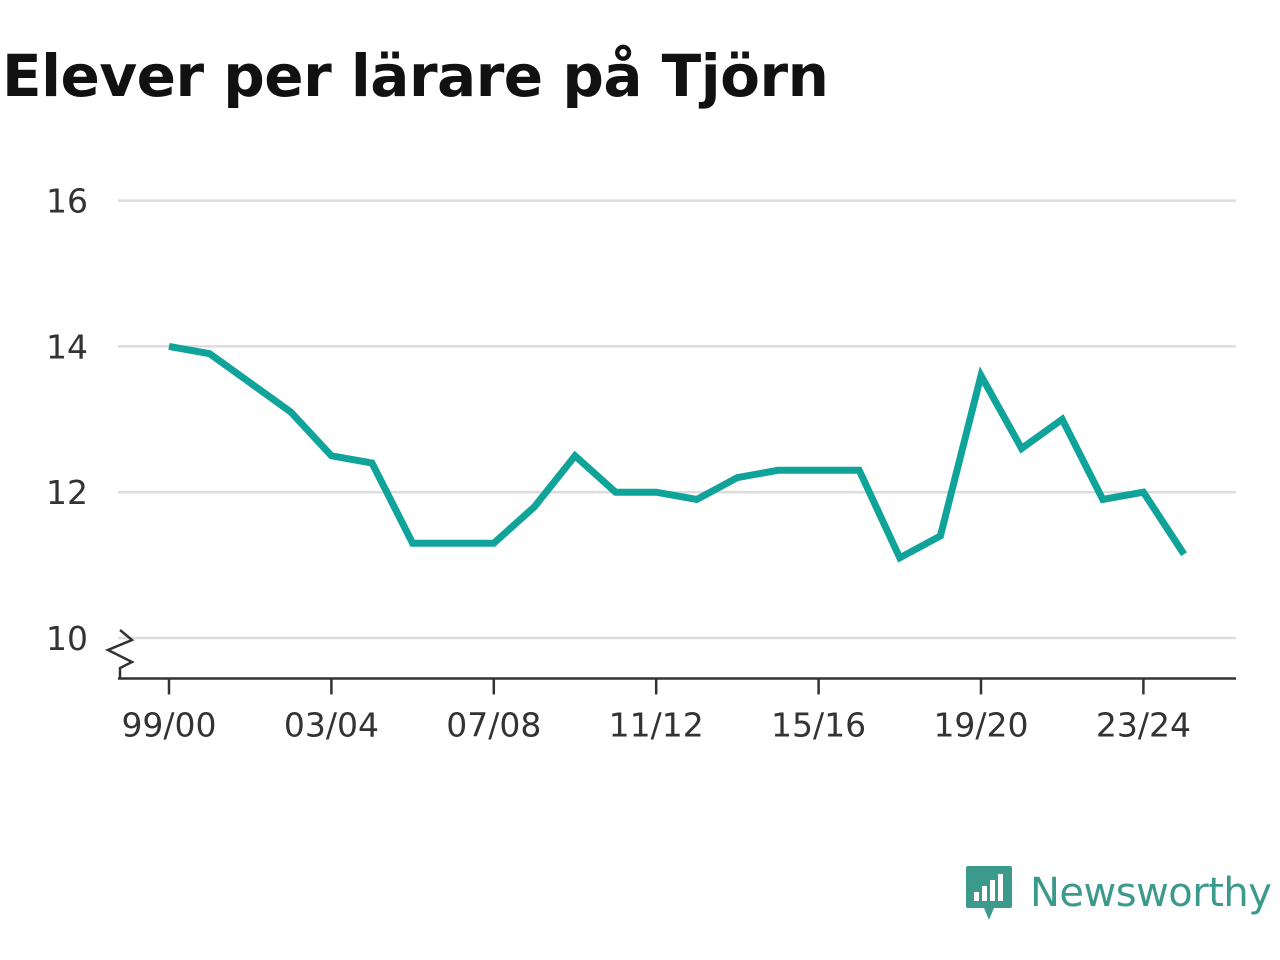  Describe the element at coordinates (168, 724) in the screenshot. I see `x-tick-label: 99/00` at that location.